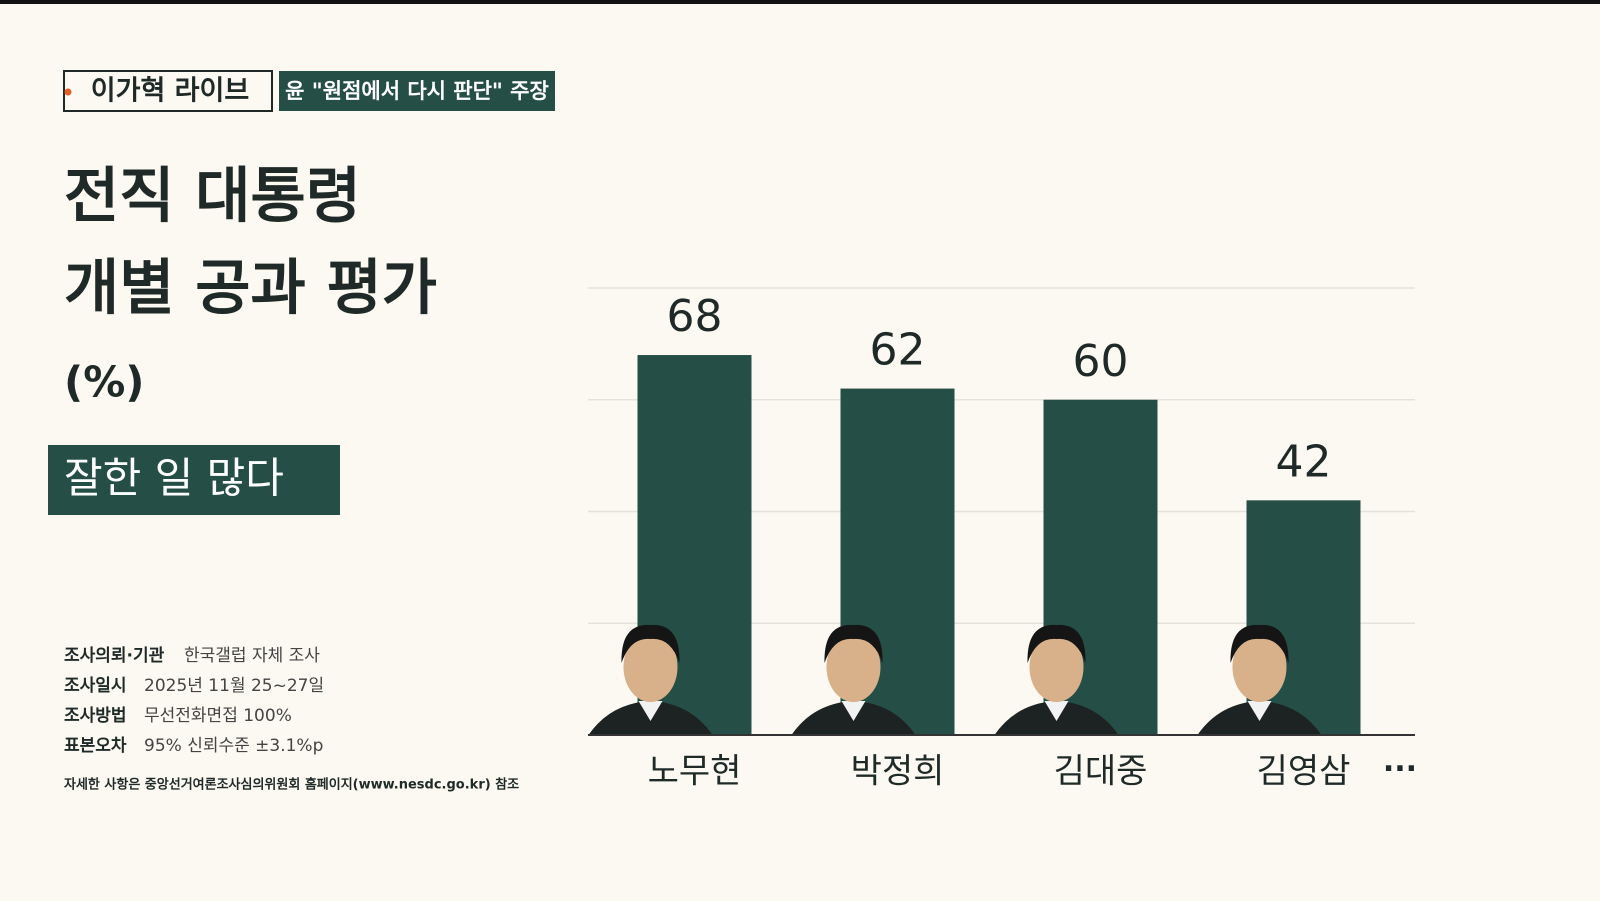 This screenshot has width=1600, height=901. Describe the element at coordinates (104, 382) in the screenshot. I see `unit-label: (%)` at that location.